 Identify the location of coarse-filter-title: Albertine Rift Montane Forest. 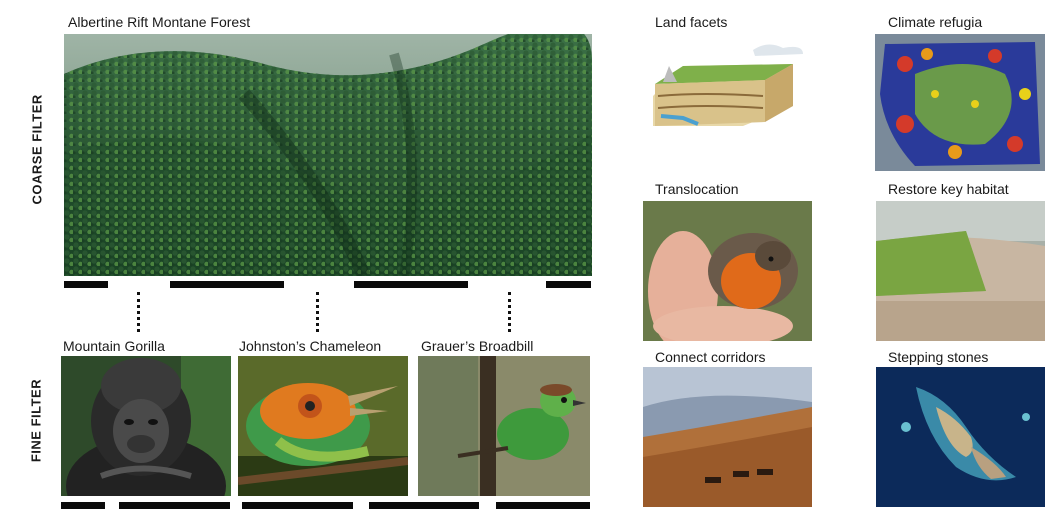
(159, 22).